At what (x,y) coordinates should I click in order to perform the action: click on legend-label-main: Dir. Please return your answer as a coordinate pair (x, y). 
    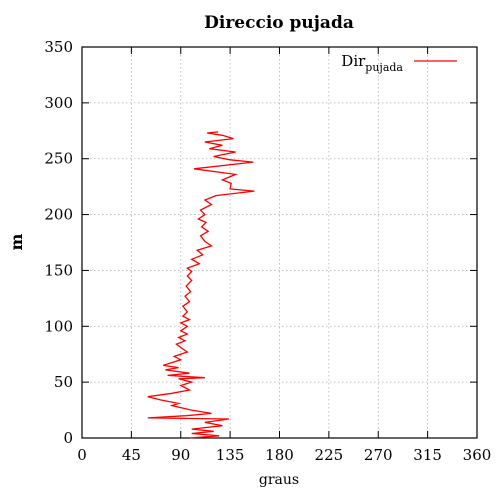
    Looking at the image, I should click on (353, 61).